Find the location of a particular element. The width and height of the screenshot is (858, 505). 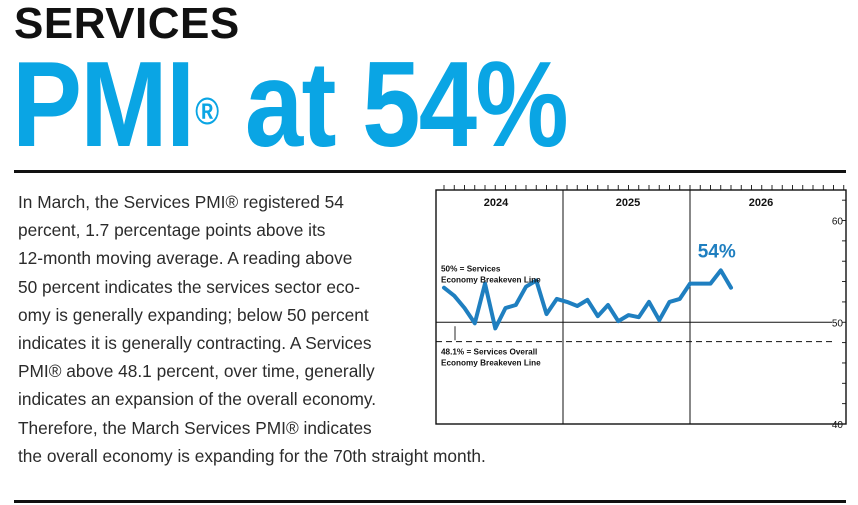

chart-grid is located at coordinates (626, 307).